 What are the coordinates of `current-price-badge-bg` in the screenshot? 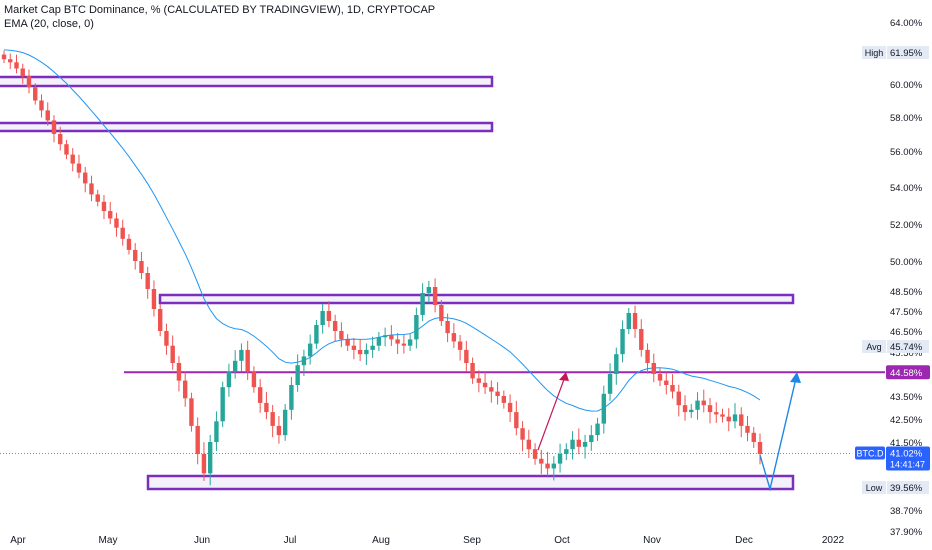 It's located at (908, 458).